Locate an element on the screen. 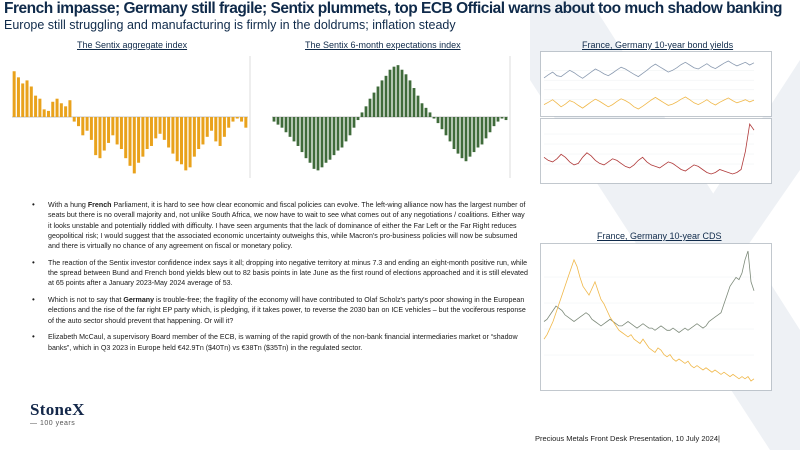  bullet-text: Which is not to say that is located at coordinates (86, 300).